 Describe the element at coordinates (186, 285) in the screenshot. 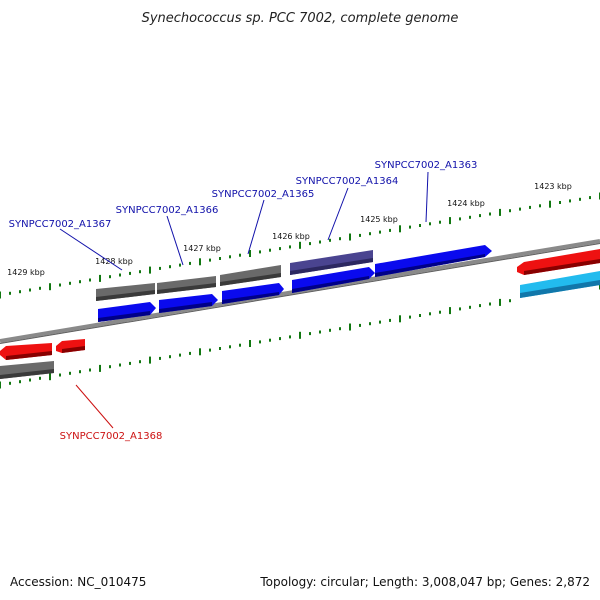

I see `gene-A1366-feature` at that location.